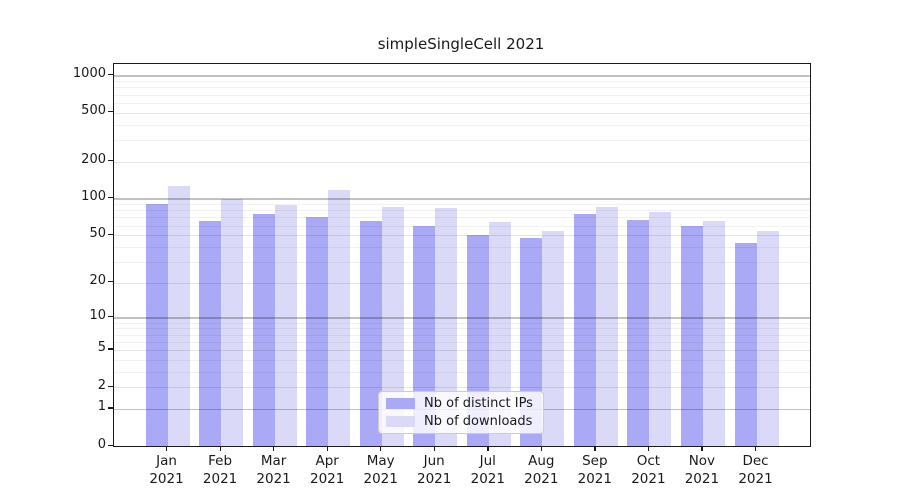 The width and height of the screenshot is (900, 500). I want to click on x-tick-aug, so click(541, 448).